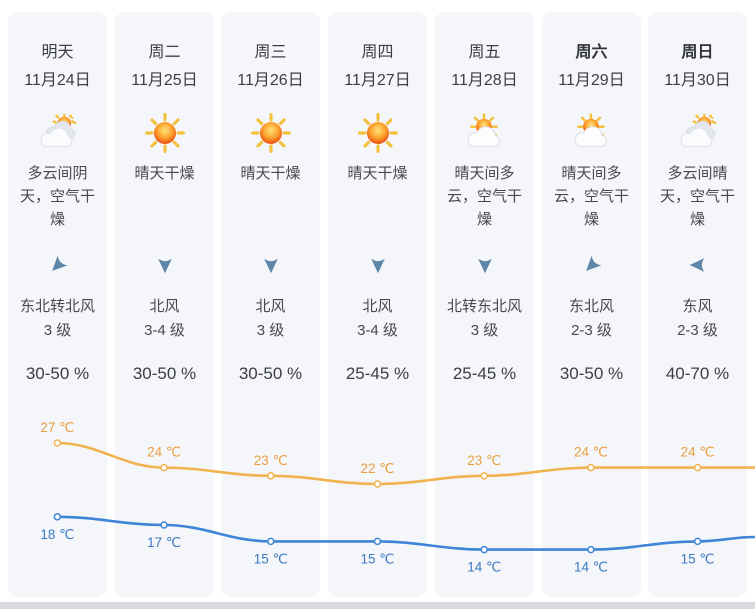 The height and width of the screenshot is (609, 755). Describe the element at coordinates (697, 52) in the screenshot. I see `weekday-label: 周日` at that location.